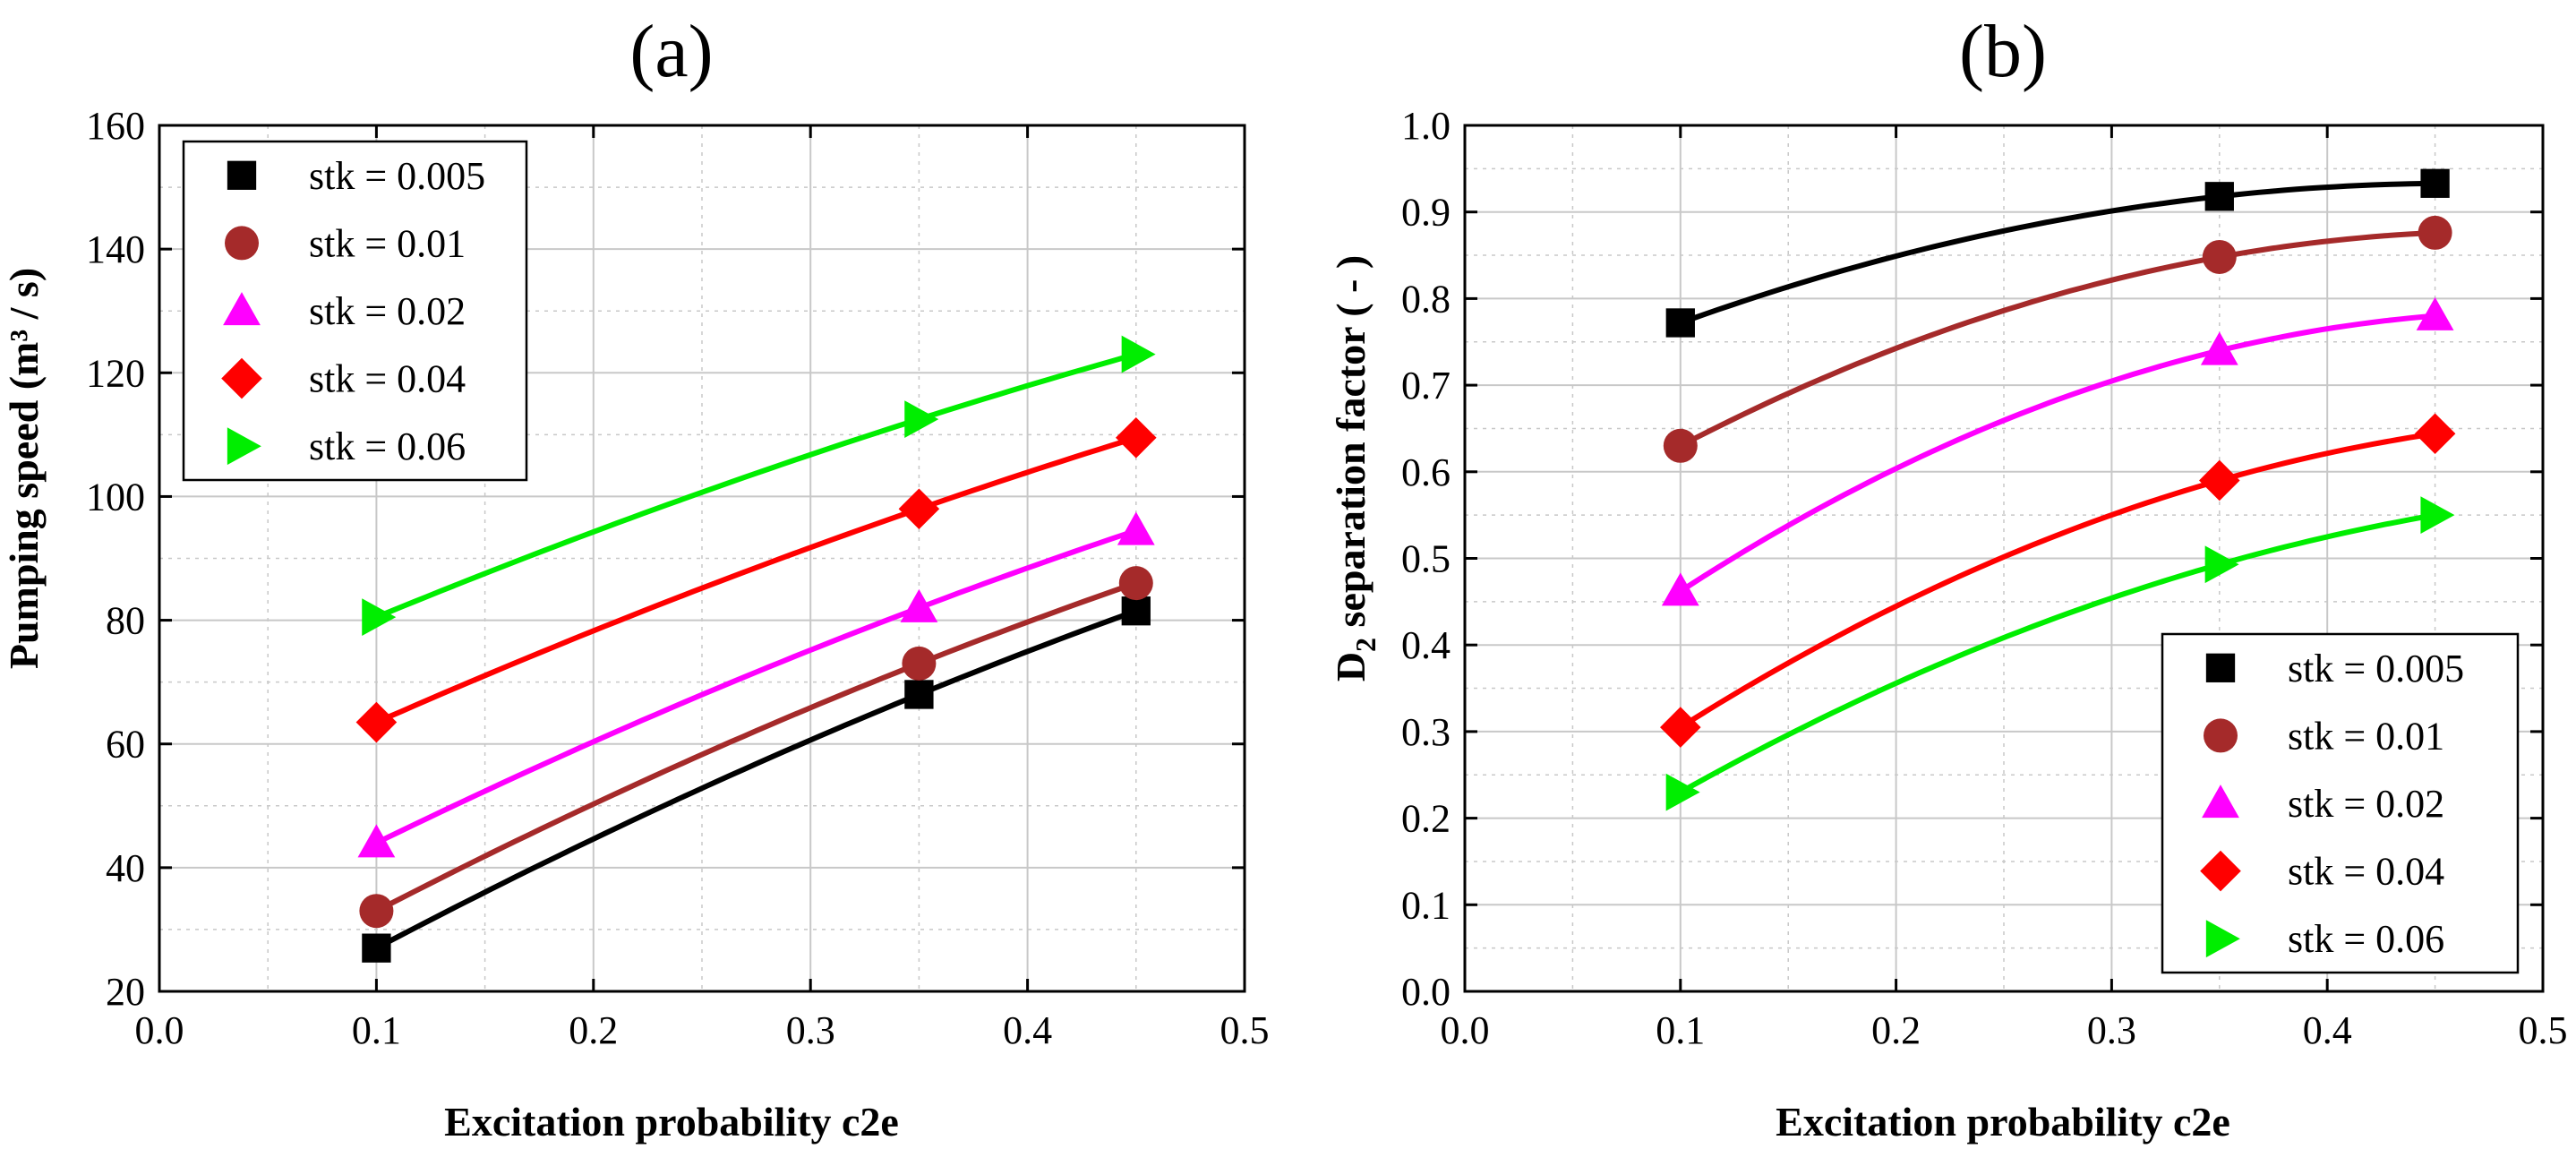  Describe the element at coordinates (2003, 1122) in the screenshot. I see `x-axis-title-b: Excitation probability c2e` at that location.